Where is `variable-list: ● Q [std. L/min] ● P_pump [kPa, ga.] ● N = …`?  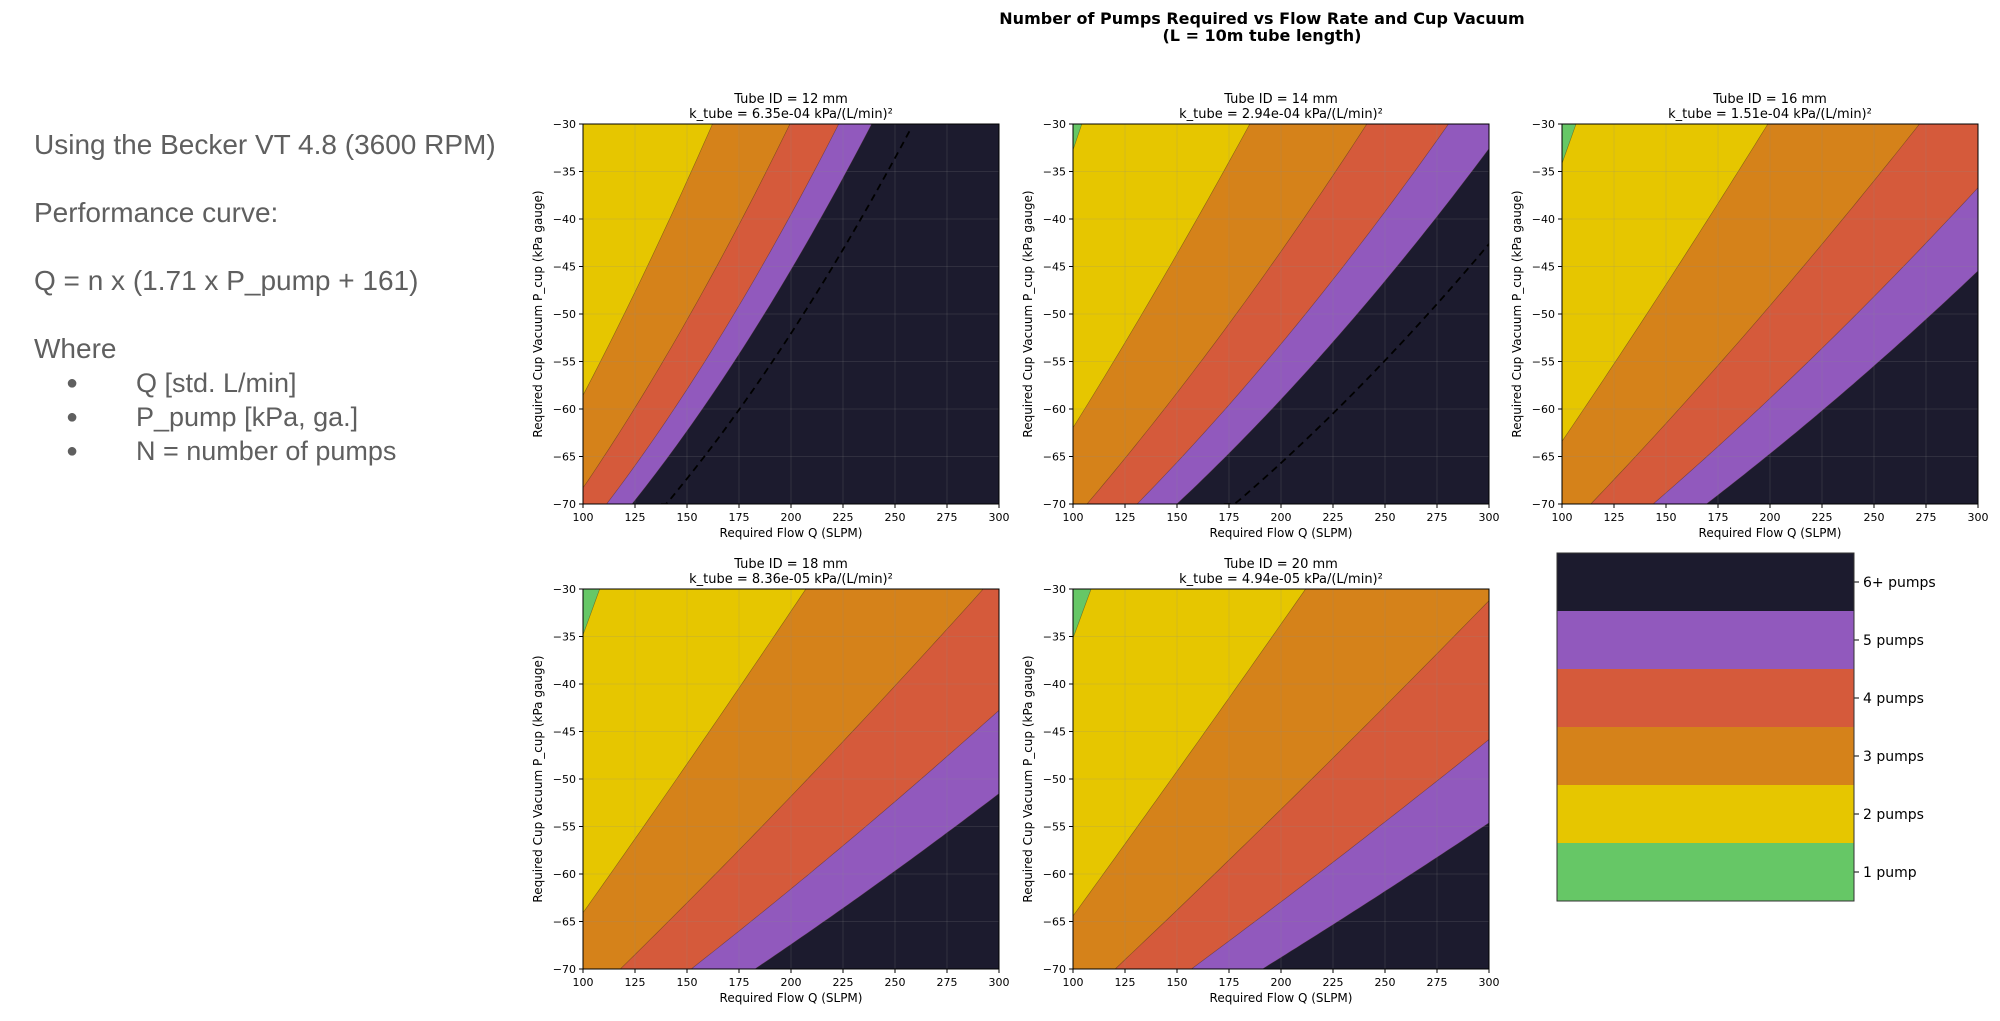
variable-list: ● Q [std. L/min] ● P_pump [kPa, ga.] ● N = … is located at coordinates (284, 417).